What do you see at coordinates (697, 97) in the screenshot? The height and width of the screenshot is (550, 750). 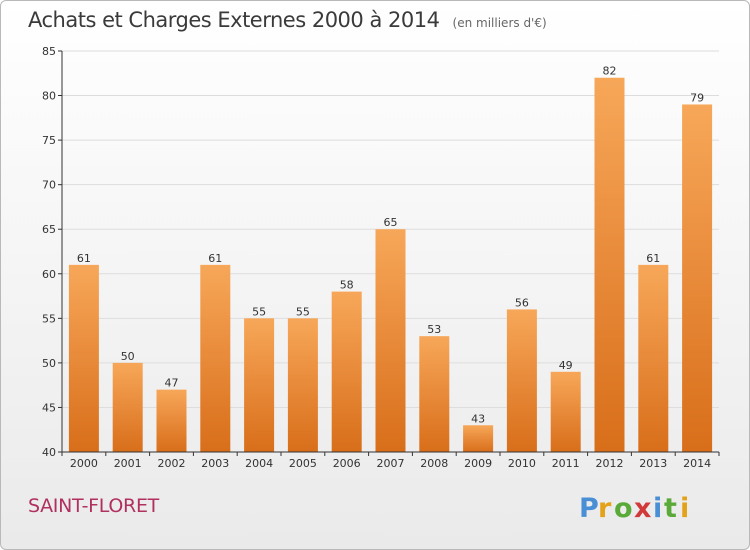 I see `data-label: 79` at bounding box center [697, 97].